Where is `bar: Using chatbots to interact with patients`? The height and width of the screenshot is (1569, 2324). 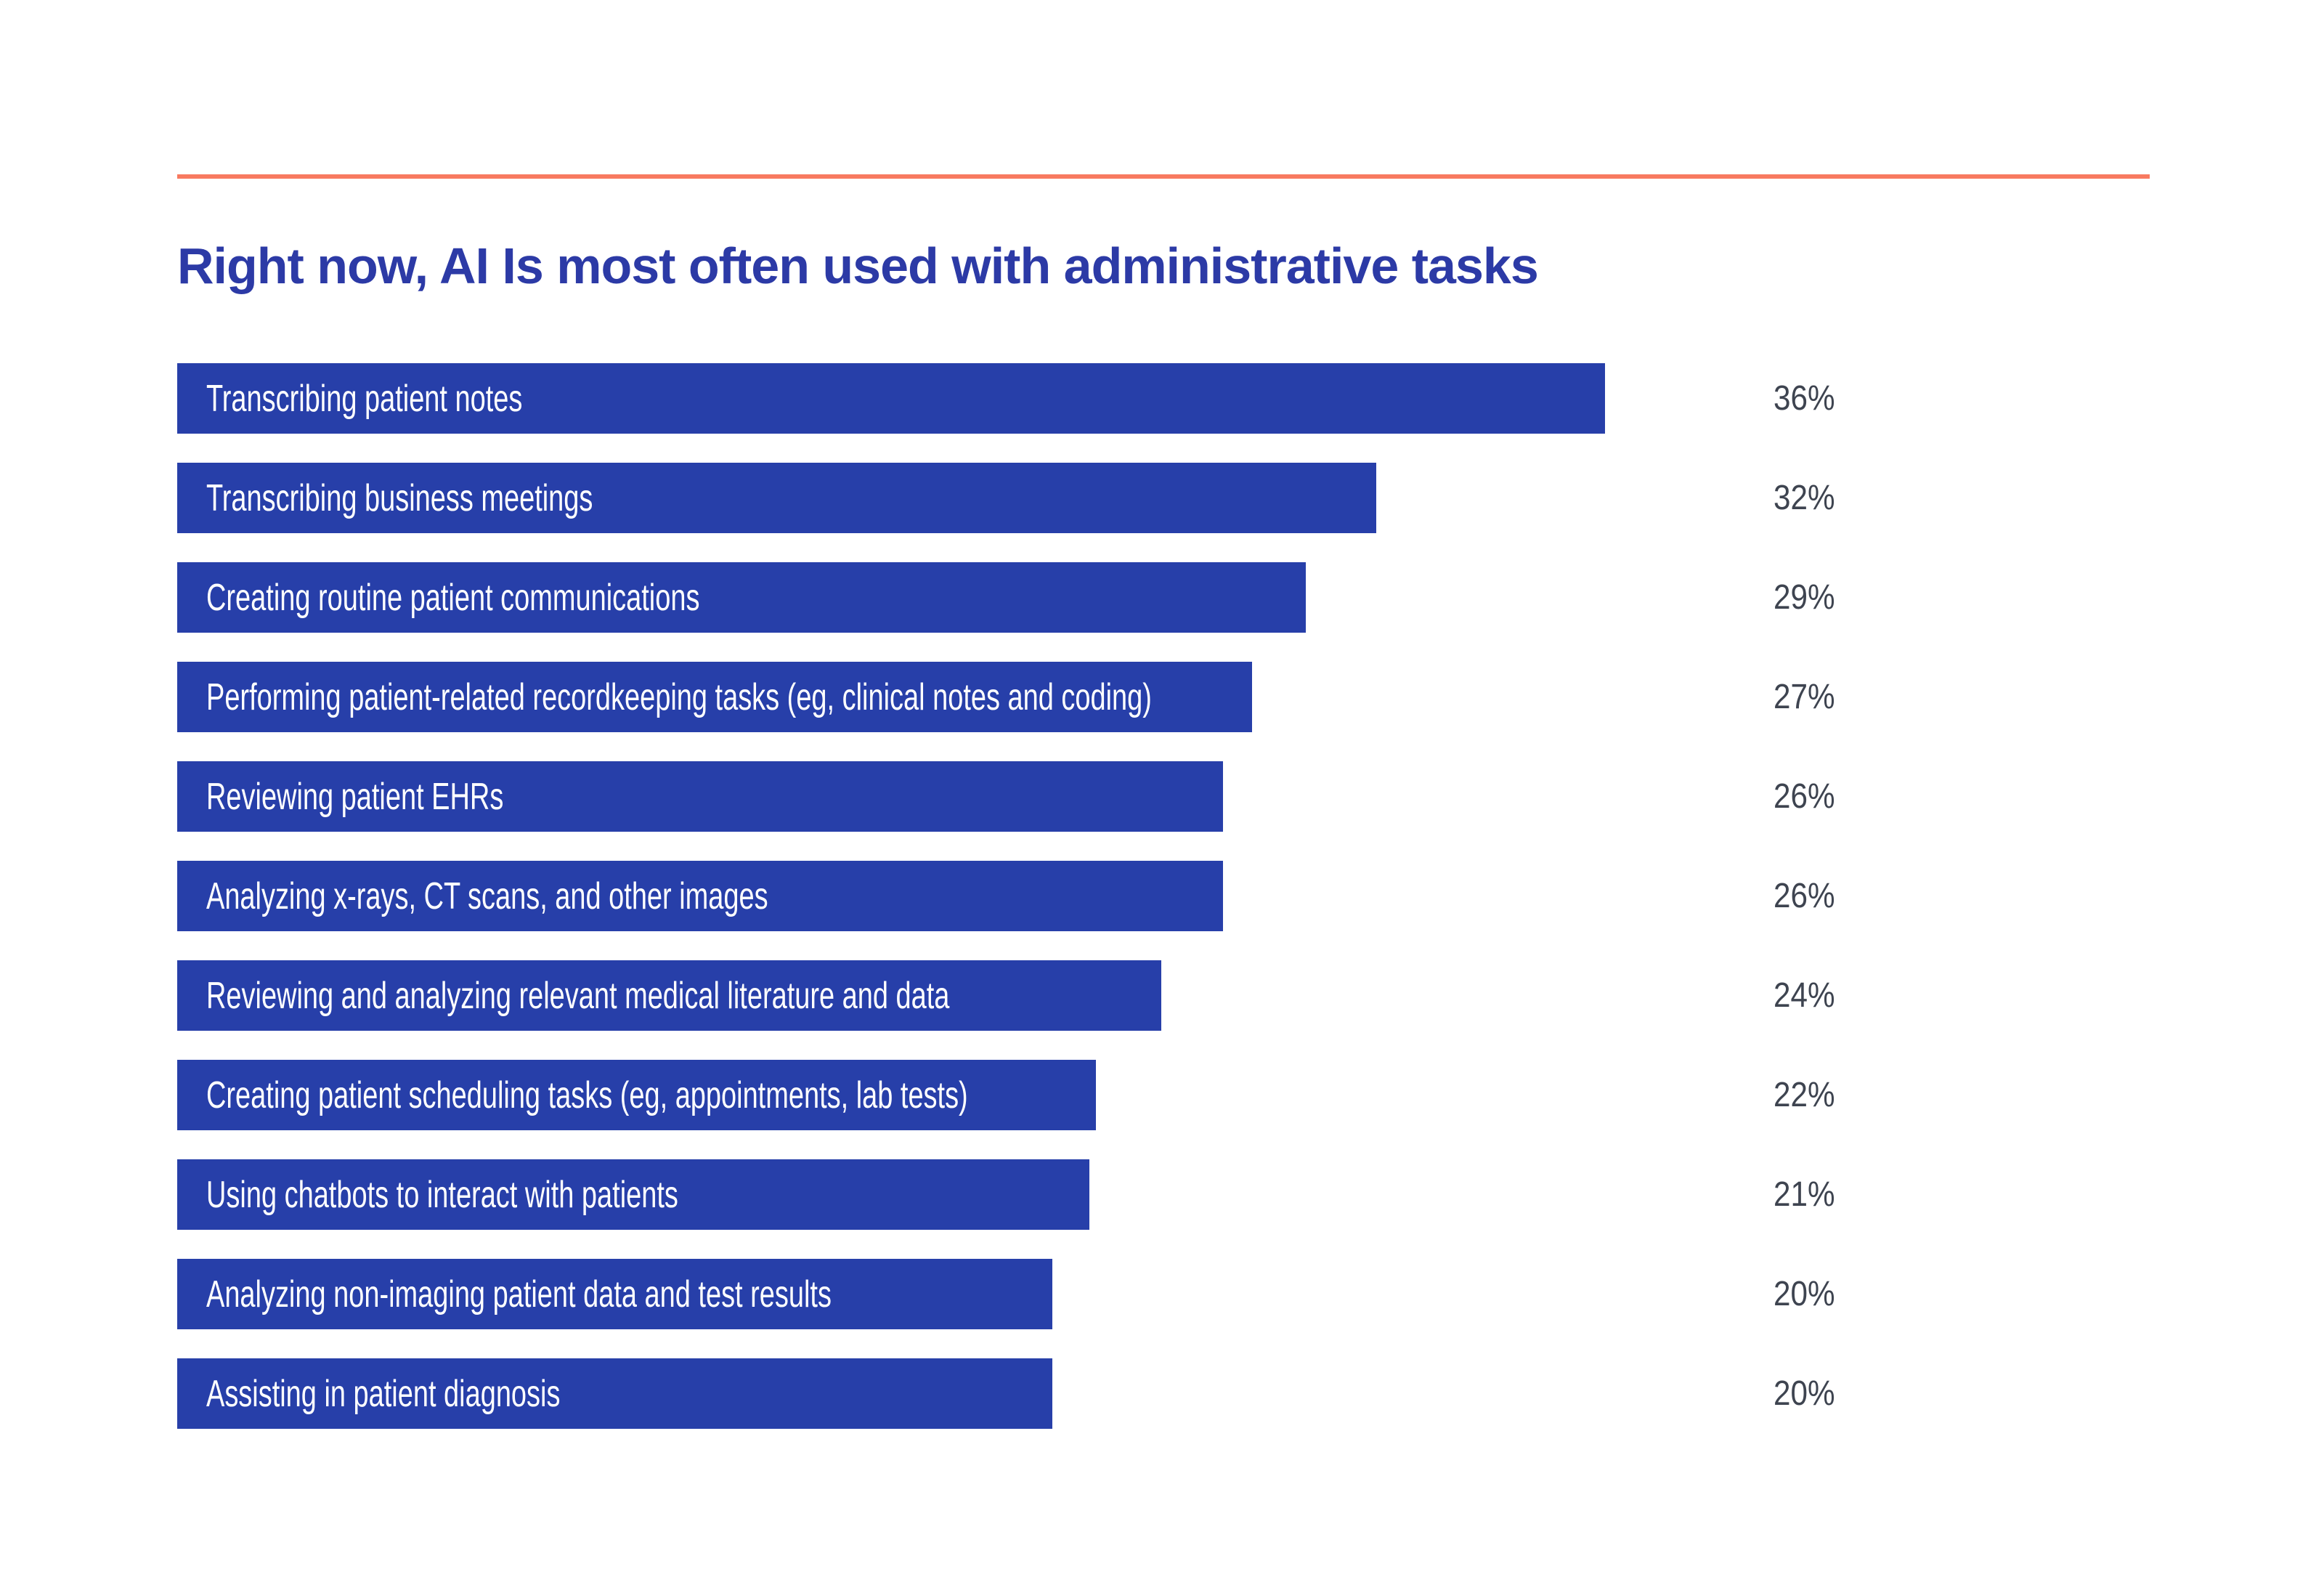 bar: Using chatbots to interact with patients is located at coordinates (633, 1194).